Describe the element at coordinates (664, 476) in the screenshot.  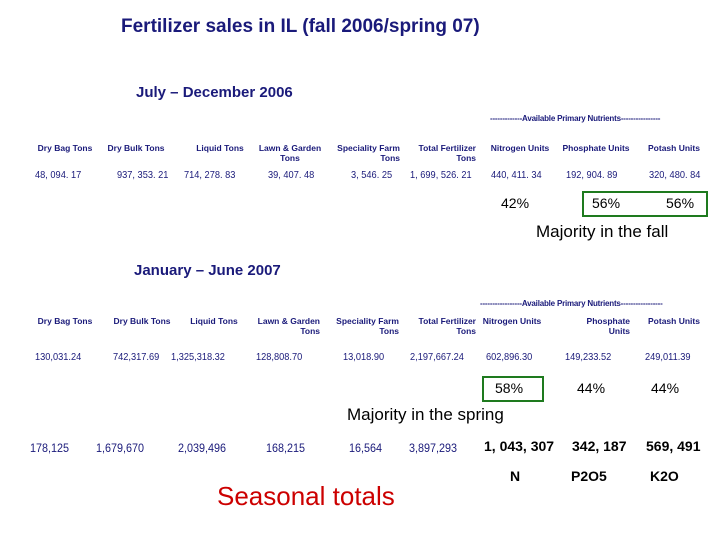
I see `nutrient-label-k2o: K2O` at that location.